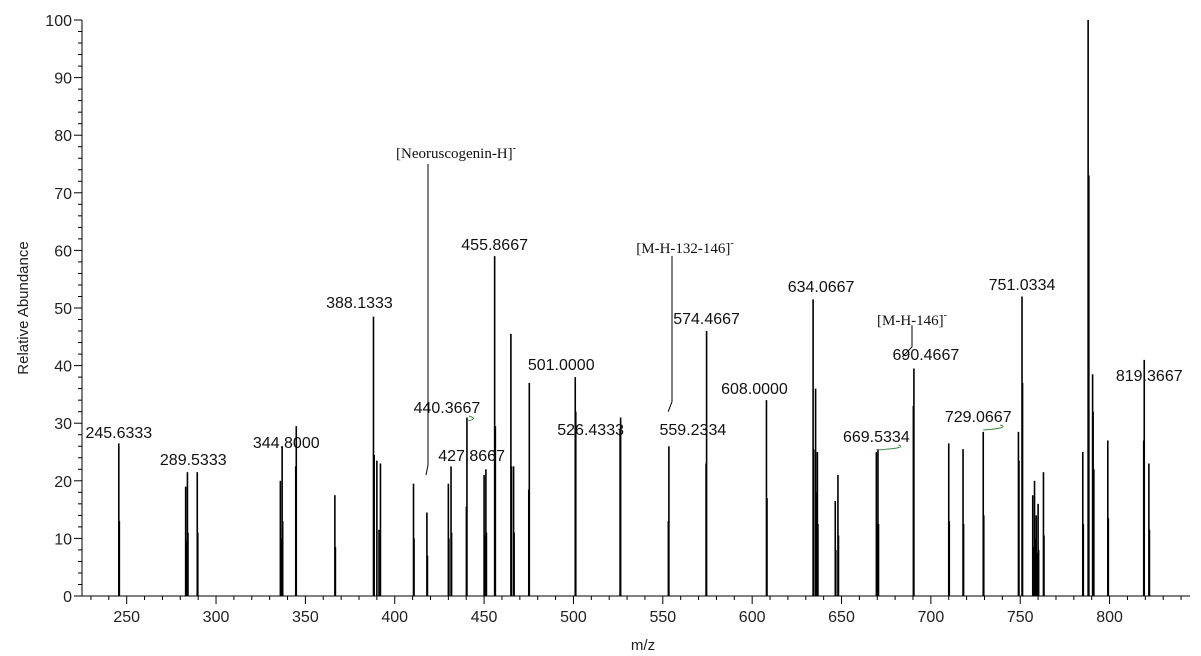 This screenshot has height=656, width=1201. What do you see at coordinates (1149, 376) in the screenshot?
I see `peak-label: 819.3667` at bounding box center [1149, 376].